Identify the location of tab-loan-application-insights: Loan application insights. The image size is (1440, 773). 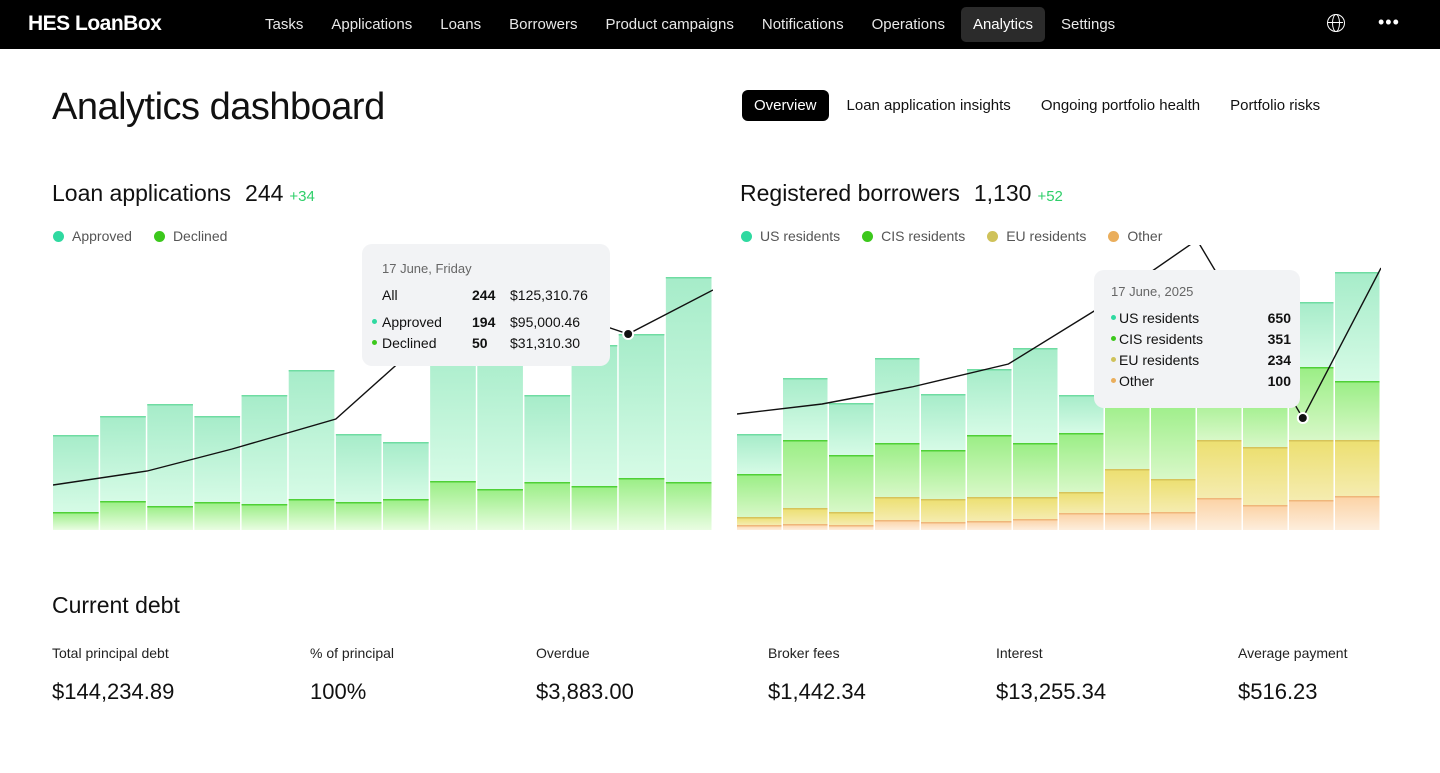
(928, 105).